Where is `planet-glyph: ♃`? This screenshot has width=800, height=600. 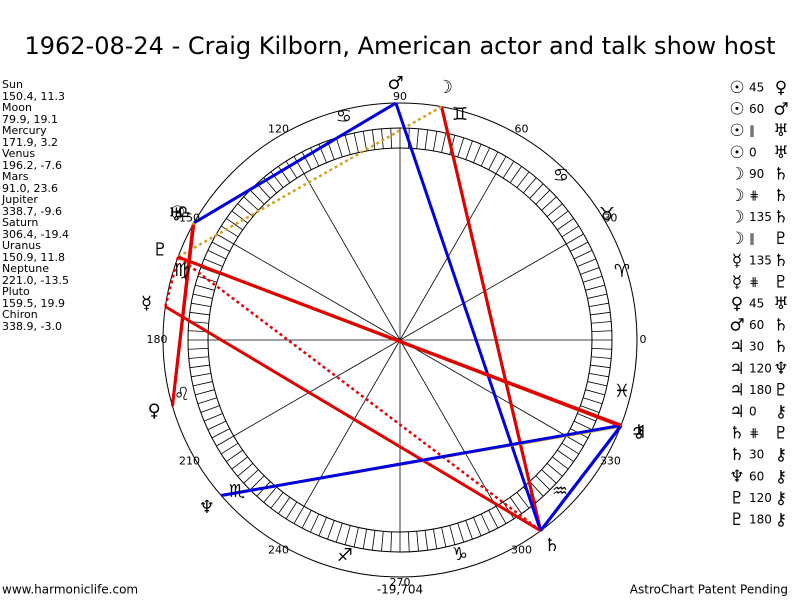
planet-glyph: ♃ is located at coordinates (638, 432).